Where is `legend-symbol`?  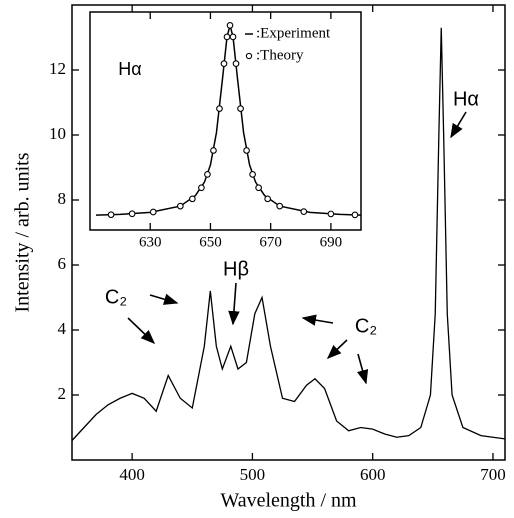 legend-symbol is located at coordinates (249, 56).